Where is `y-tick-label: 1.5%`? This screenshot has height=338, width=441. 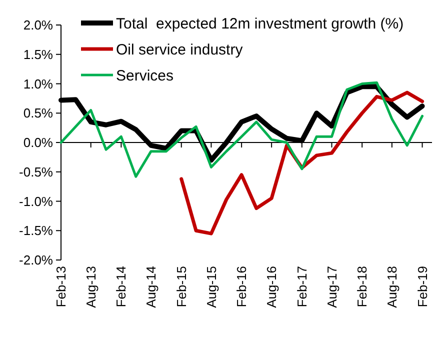 y-tick-label: 1.5% is located at coordinates (38, 54).